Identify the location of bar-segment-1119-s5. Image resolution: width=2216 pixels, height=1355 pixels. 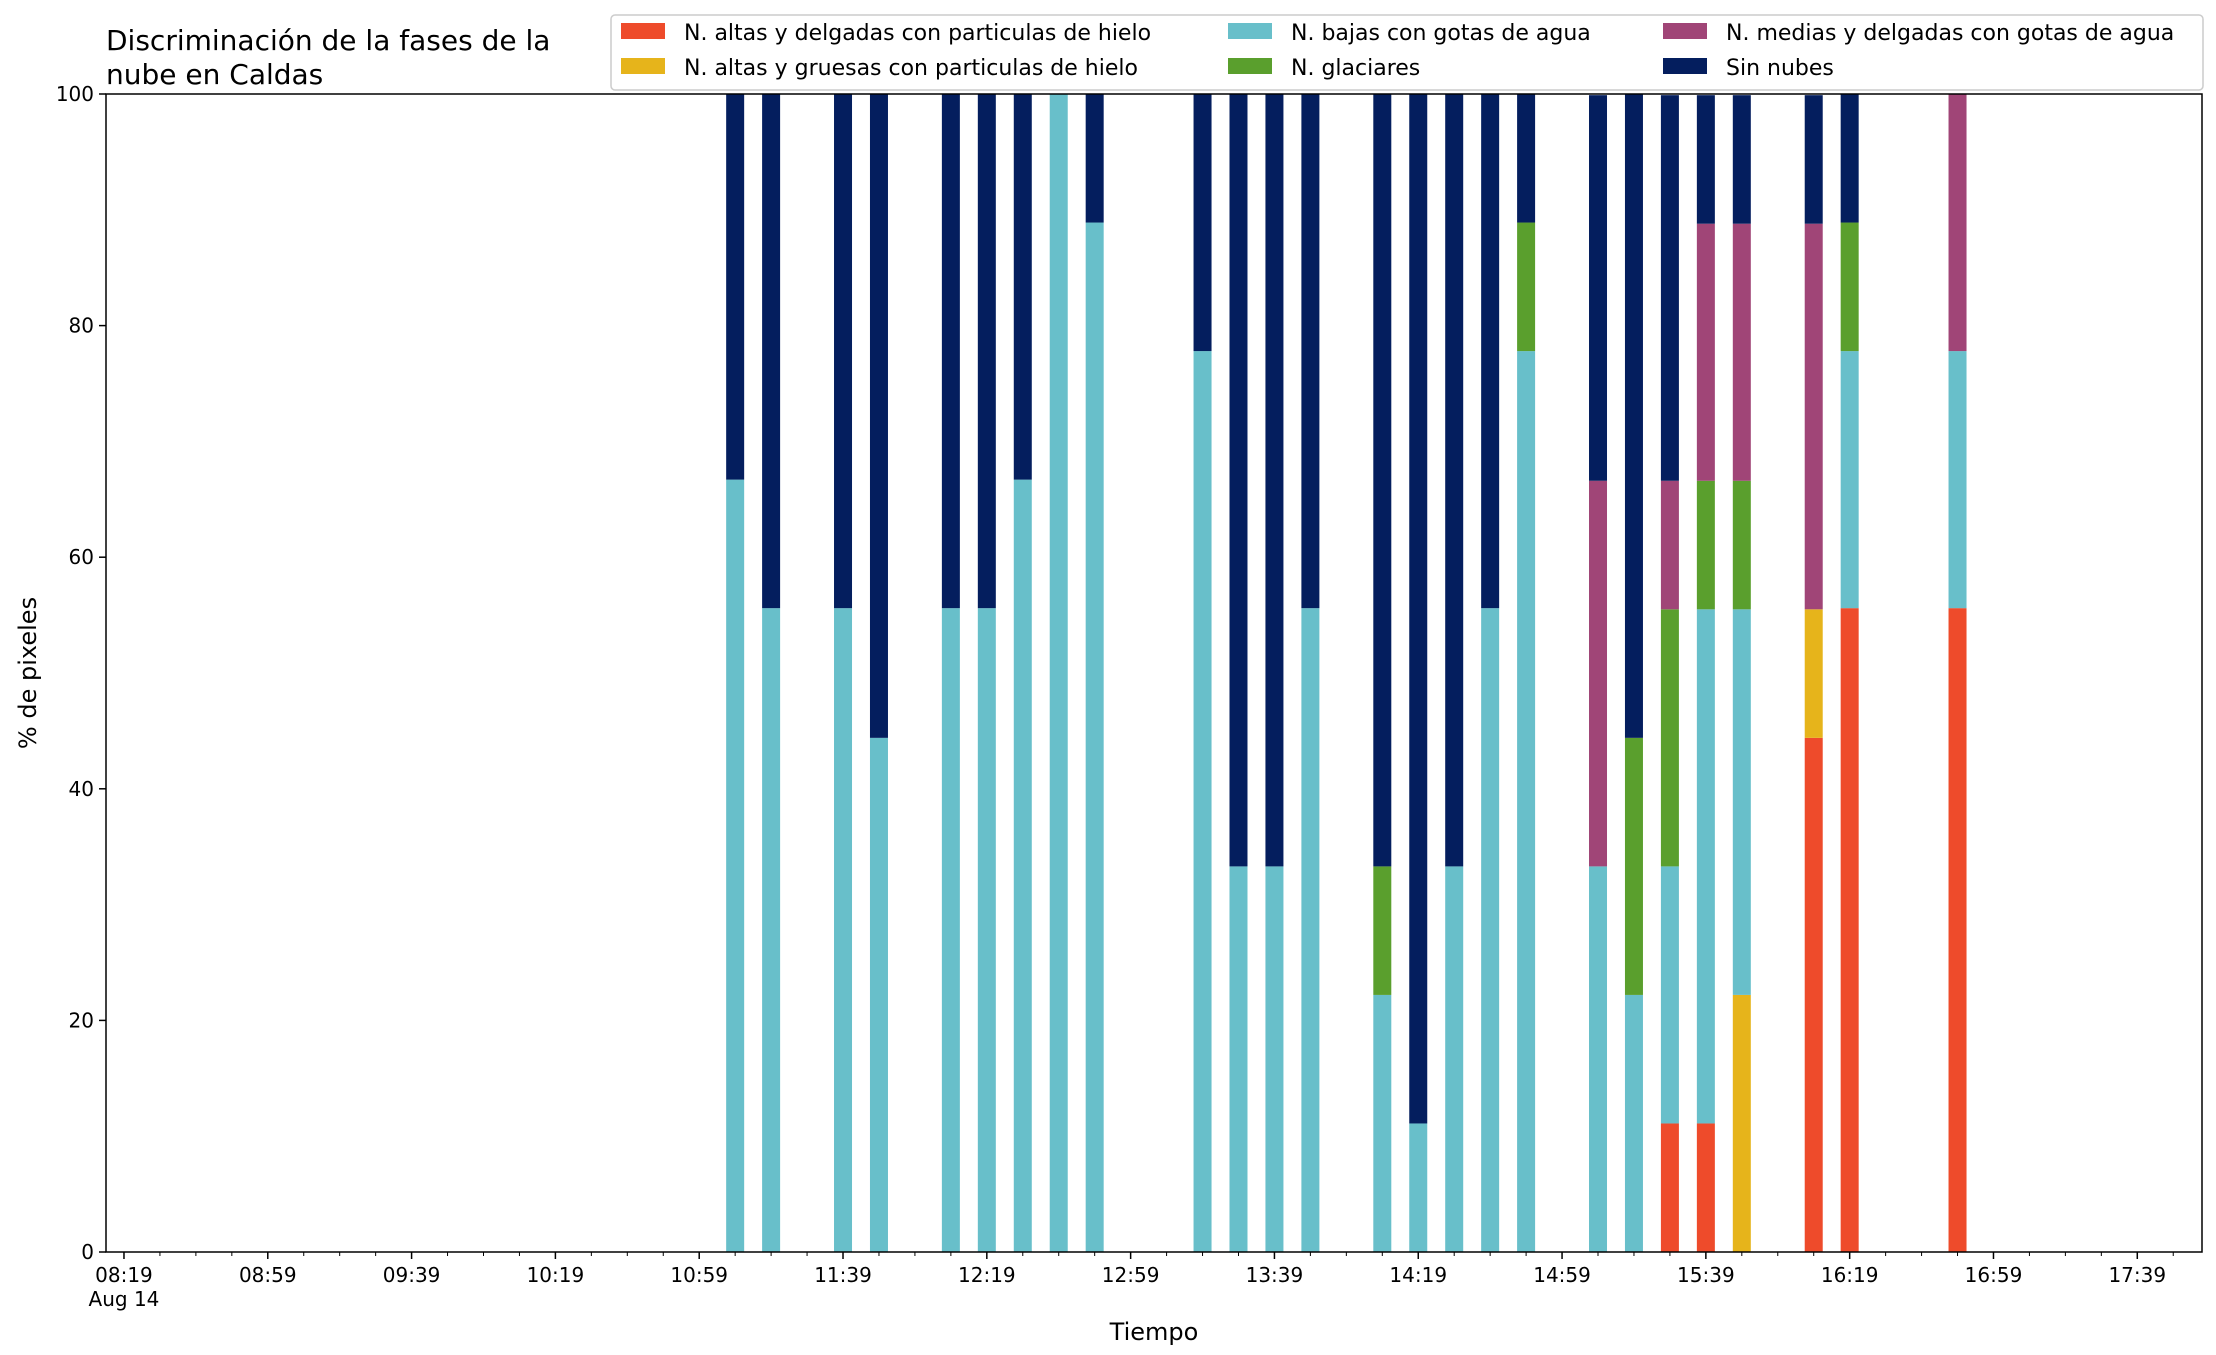
(771, 351).